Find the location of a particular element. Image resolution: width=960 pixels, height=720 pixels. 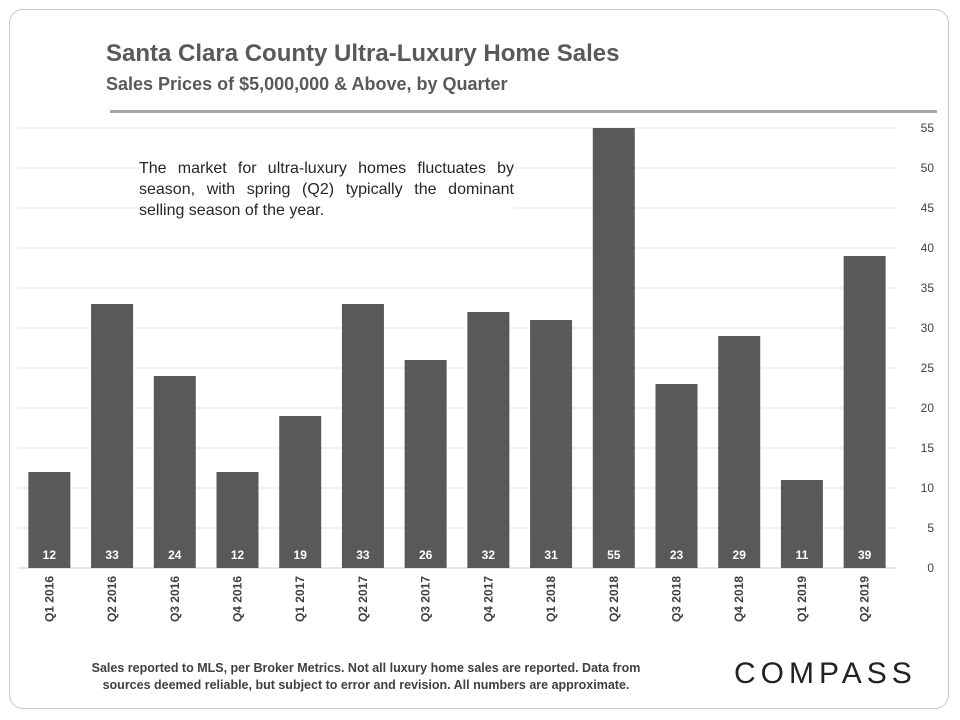

bar-value-label: 24 is located at coordinates (175, 555).